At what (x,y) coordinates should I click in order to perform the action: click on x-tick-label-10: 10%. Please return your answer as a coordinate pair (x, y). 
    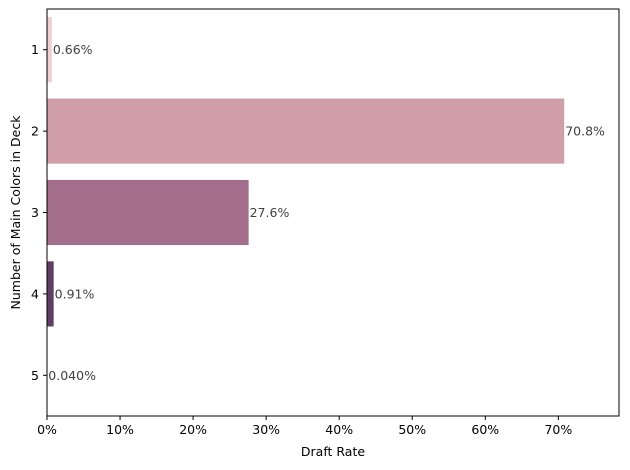
    Looking at the image, I should click on (120, 429).